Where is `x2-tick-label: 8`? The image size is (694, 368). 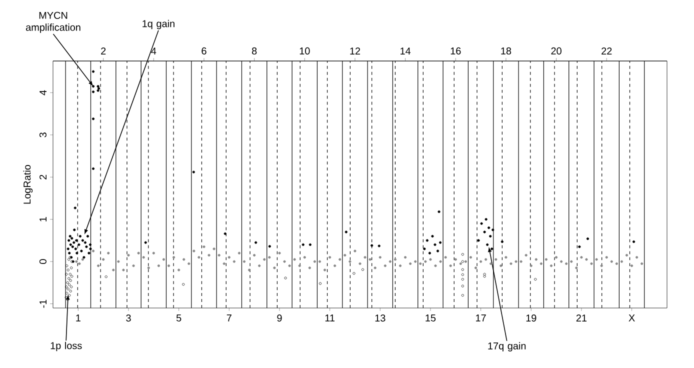
x2-tick-label: 8 is located at coordinates (254, 50).